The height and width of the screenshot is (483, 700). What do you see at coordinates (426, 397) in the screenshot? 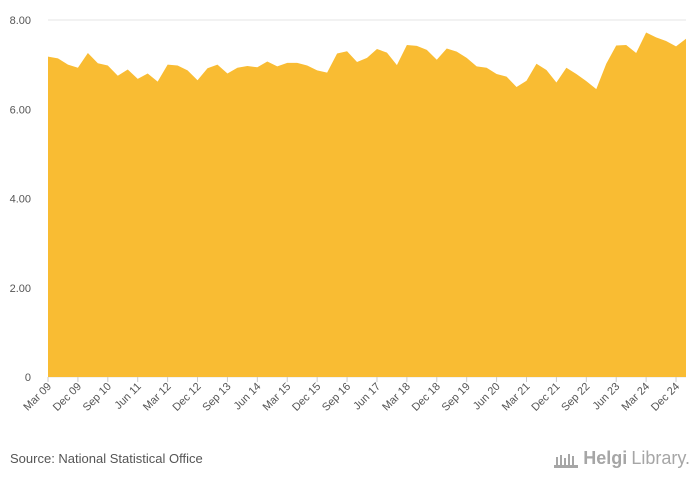
I see `x-tick-label: Dec 18` at bounding box center [426, 397].